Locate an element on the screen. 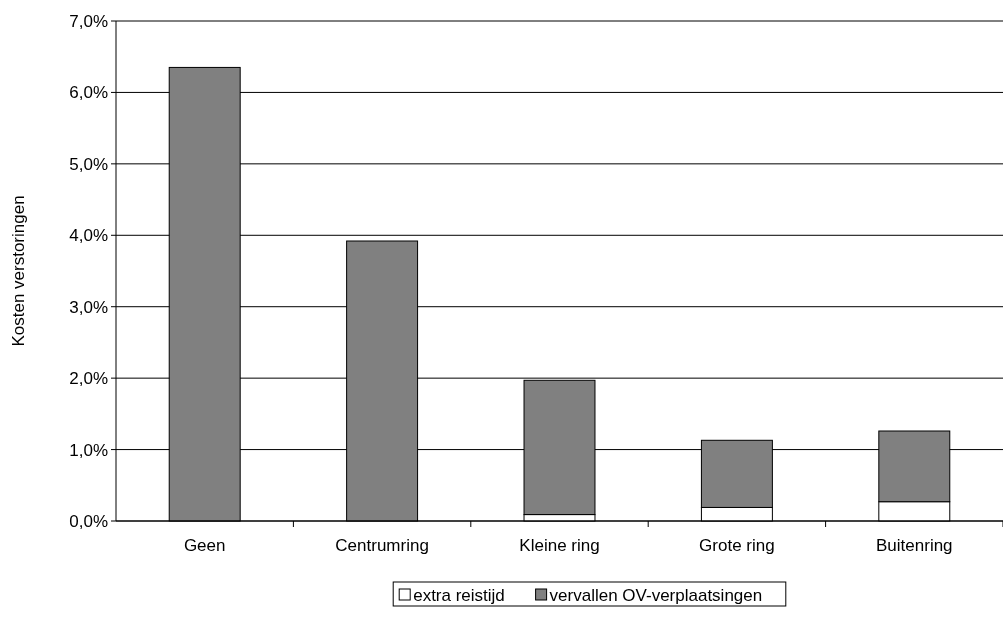 The image size is (1003, 619). x-tick-label: Grote ring is located at coordinates (737, 545).